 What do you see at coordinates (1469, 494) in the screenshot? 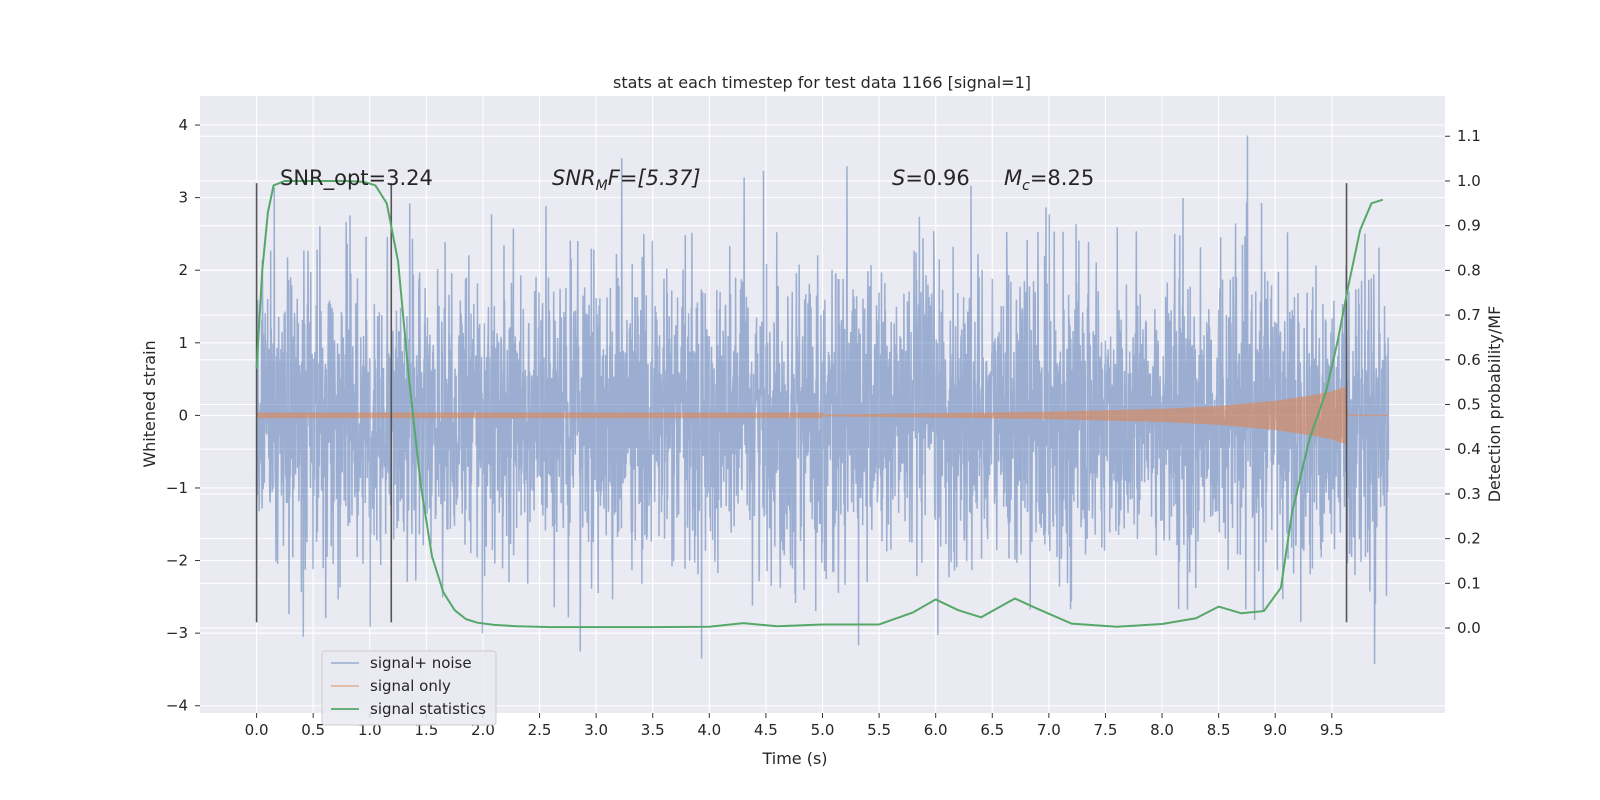
I see `y-right-tick-label: 0.3` at bounding box center [1469, 494].